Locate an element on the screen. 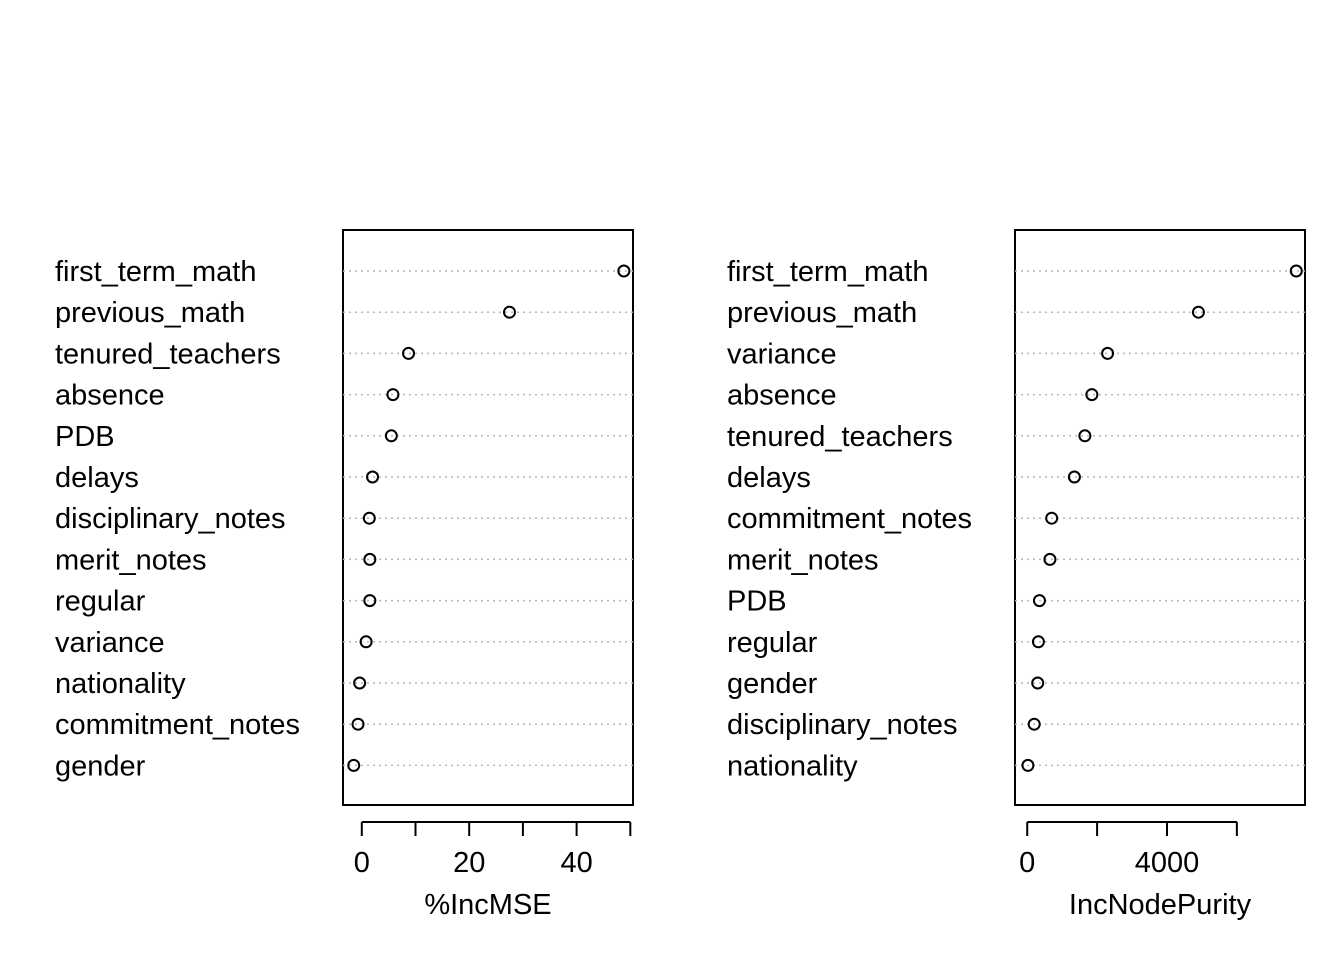  x-tick-label: 20 is located at coordinates (469, 863).